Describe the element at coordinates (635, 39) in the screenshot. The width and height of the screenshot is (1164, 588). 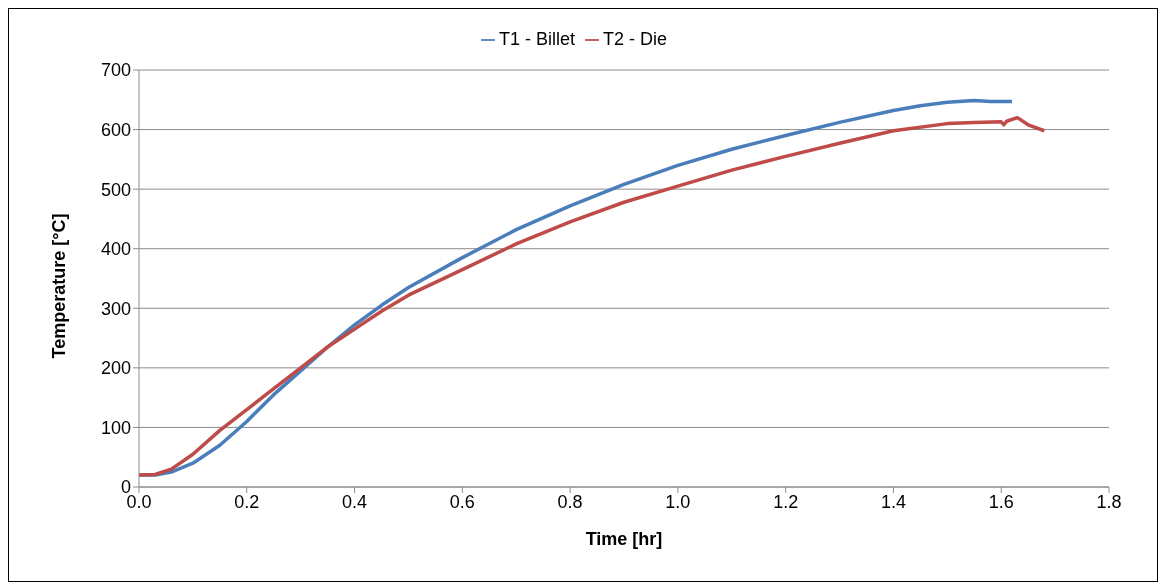
I see `legend-label: T2 - Die` at that location.